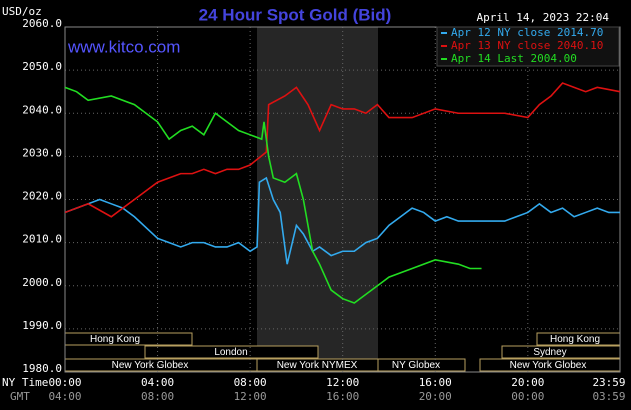 The image size is (631, 410). What do you see at coordinates (543, 17) in the screenshot?
I see `timestamp: April 14, 2023 22:04` at bounding box center [543, 17].